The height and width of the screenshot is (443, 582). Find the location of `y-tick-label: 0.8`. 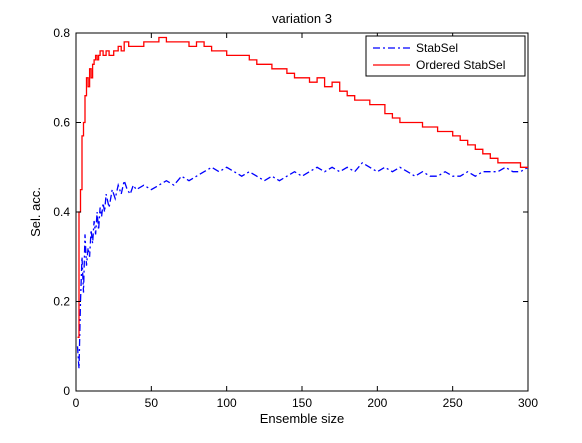

y-tick-label: 0.8 is located at coordinates (61, 33).